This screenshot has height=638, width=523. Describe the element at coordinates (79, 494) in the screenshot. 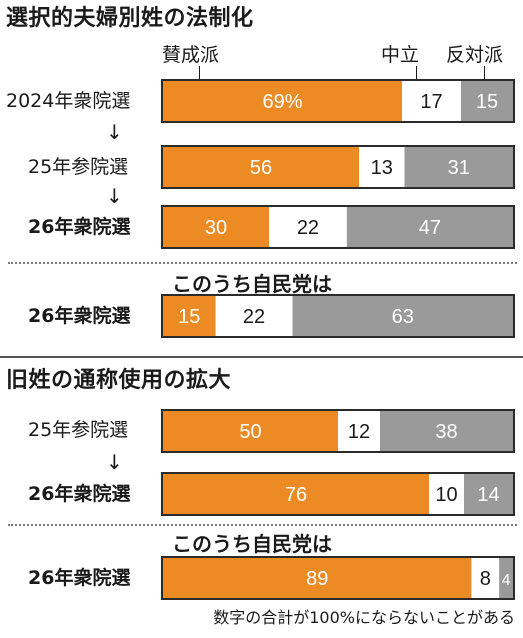

I see `row-label-26-lower-2: 26年衆院選` at that location.